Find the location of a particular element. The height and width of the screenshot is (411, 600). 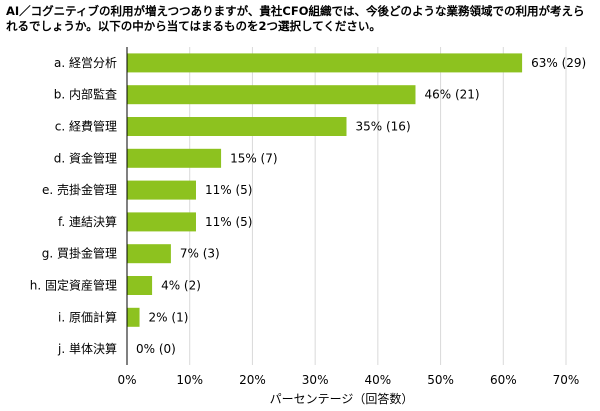

data-label: 0% (0) is located at coordinates (156, 349).